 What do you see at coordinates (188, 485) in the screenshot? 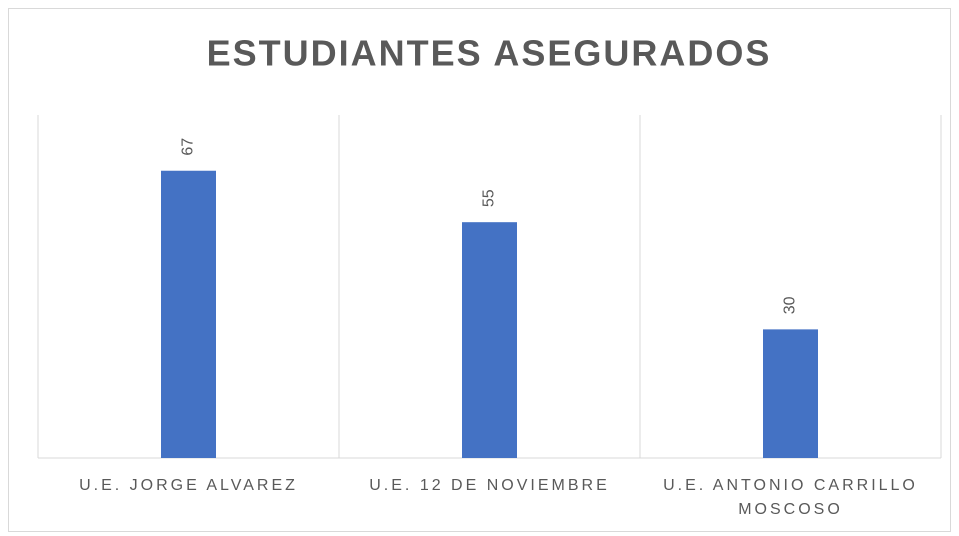
I see `x-tick-label: U.E. JORGE ALVAREZ` at bounding box center [188, 485].